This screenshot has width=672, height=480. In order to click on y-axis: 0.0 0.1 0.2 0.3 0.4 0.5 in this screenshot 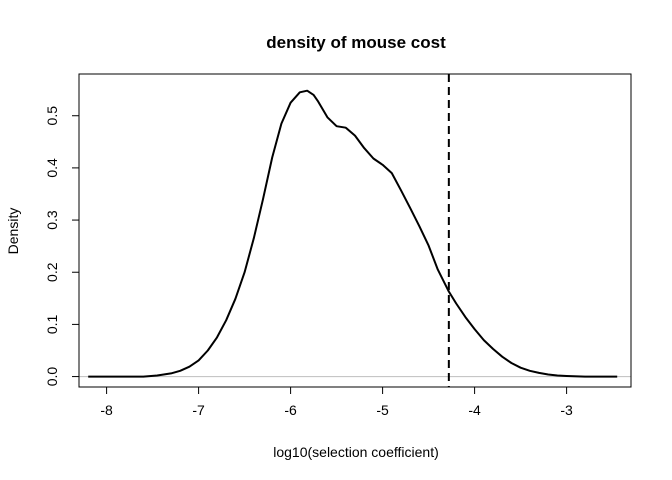, I will do `click(62, 246)`.